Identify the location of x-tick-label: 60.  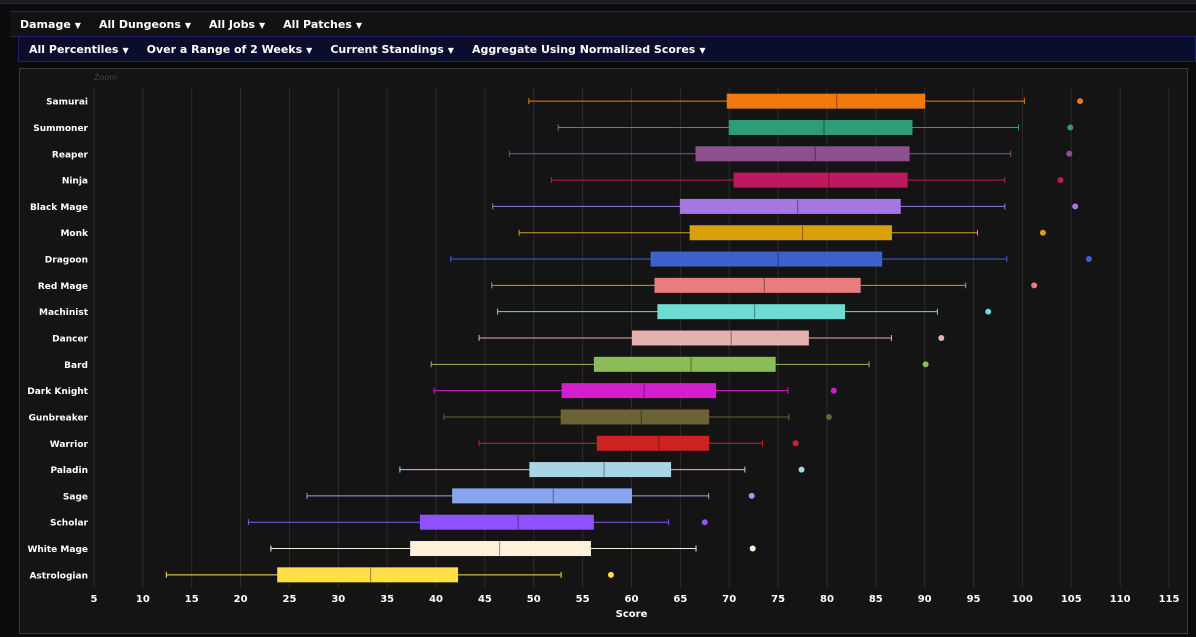
(632, 599).